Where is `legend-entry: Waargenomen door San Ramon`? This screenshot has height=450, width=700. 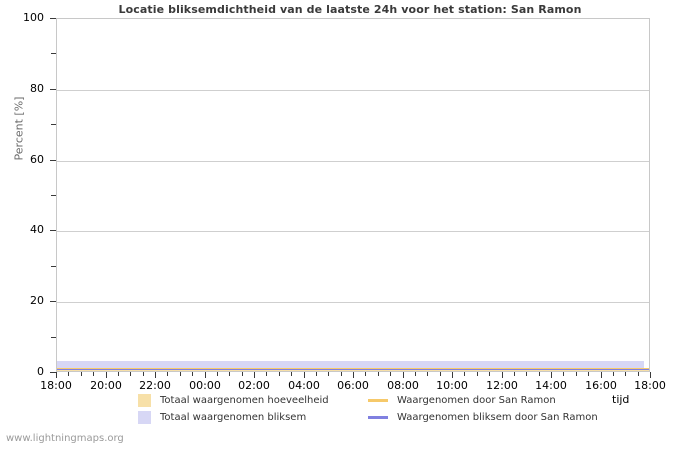 legend-entry: Waargenomen door San Ramon is located at coordinates (462, 400).